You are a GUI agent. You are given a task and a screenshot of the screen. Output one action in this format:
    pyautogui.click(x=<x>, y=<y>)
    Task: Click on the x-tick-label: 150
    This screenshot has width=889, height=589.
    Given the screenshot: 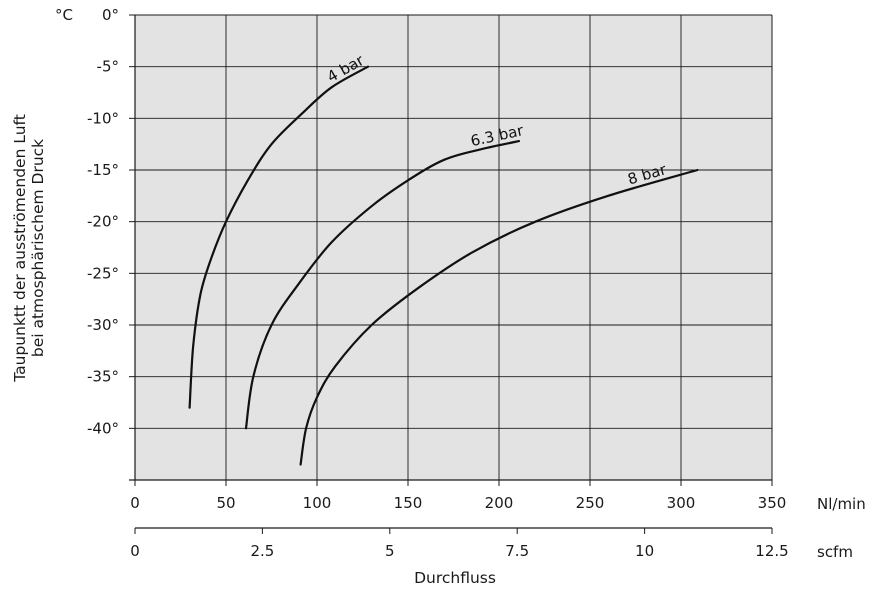 What is the action you would take?
    pyautogui.click(x=408, y=503)
    